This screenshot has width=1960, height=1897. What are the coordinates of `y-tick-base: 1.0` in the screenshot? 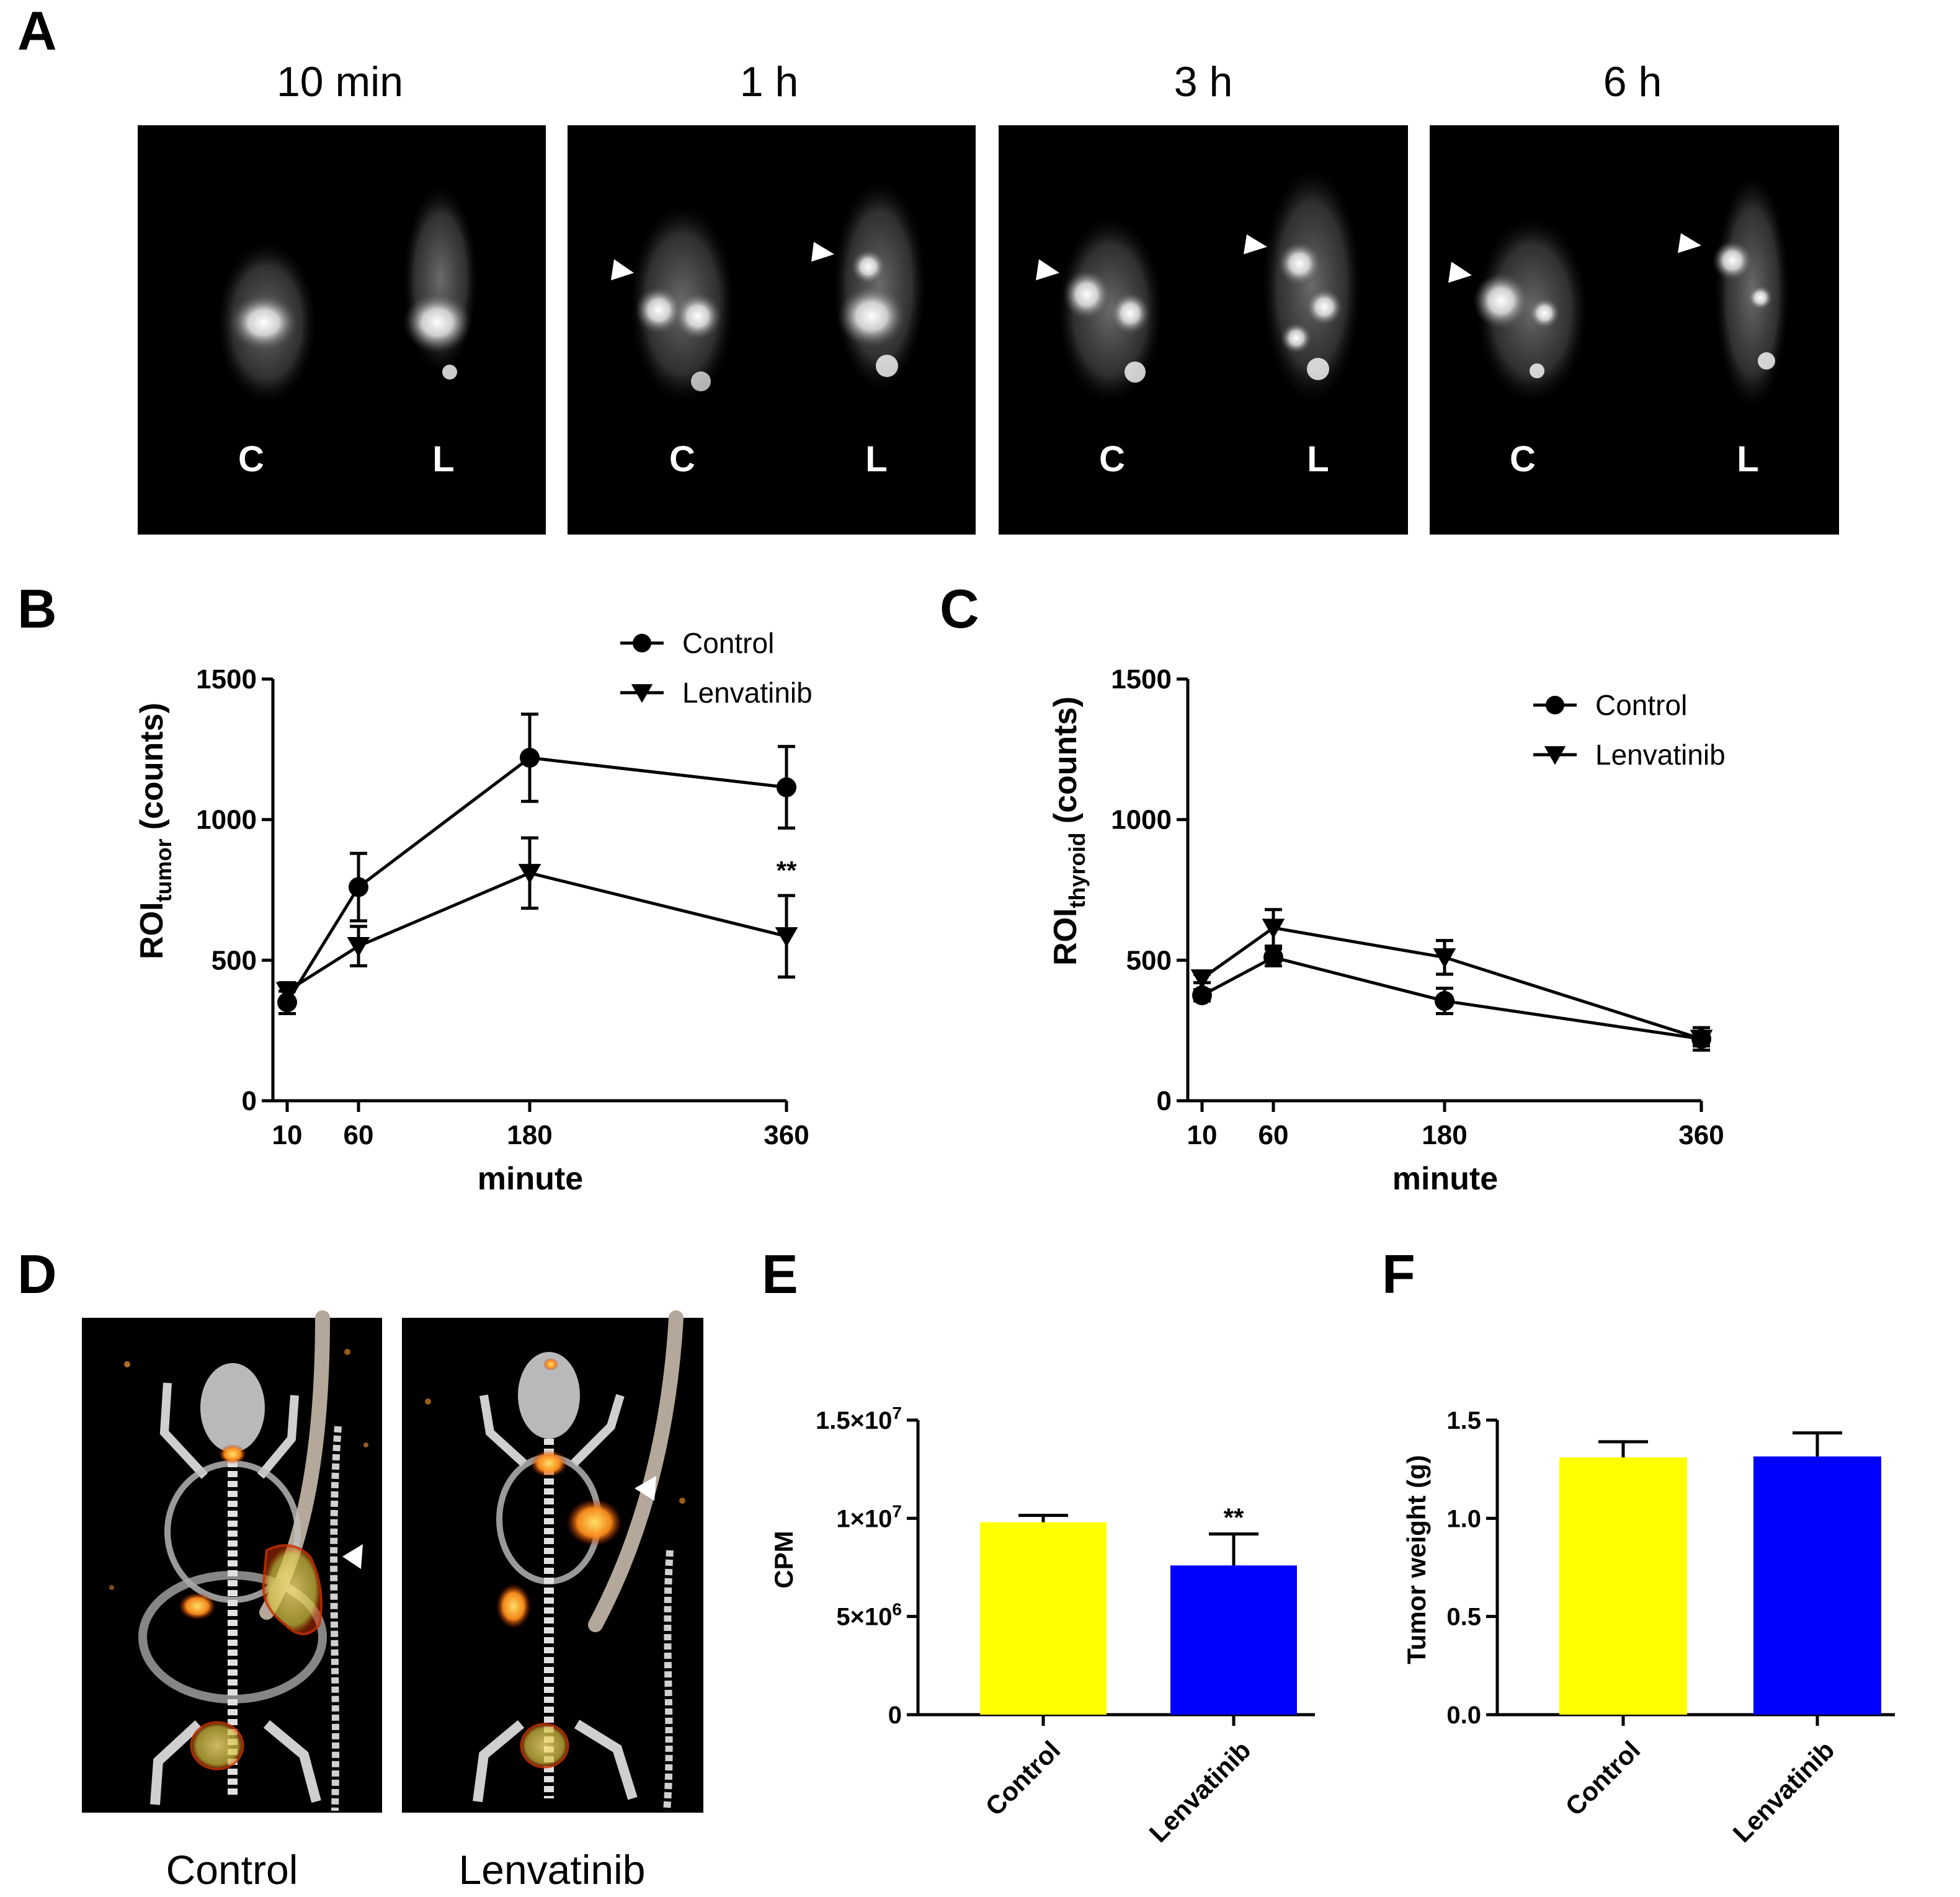 It's located at (1463, 1518).